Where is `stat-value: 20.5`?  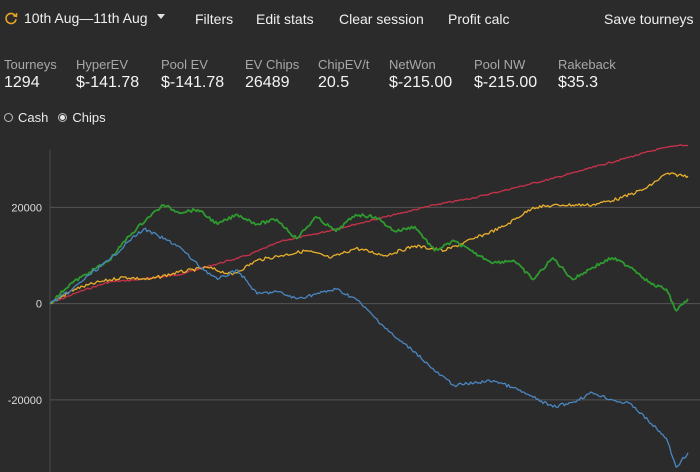 stat-value: 20.5 is located at coordinates (334, 82).